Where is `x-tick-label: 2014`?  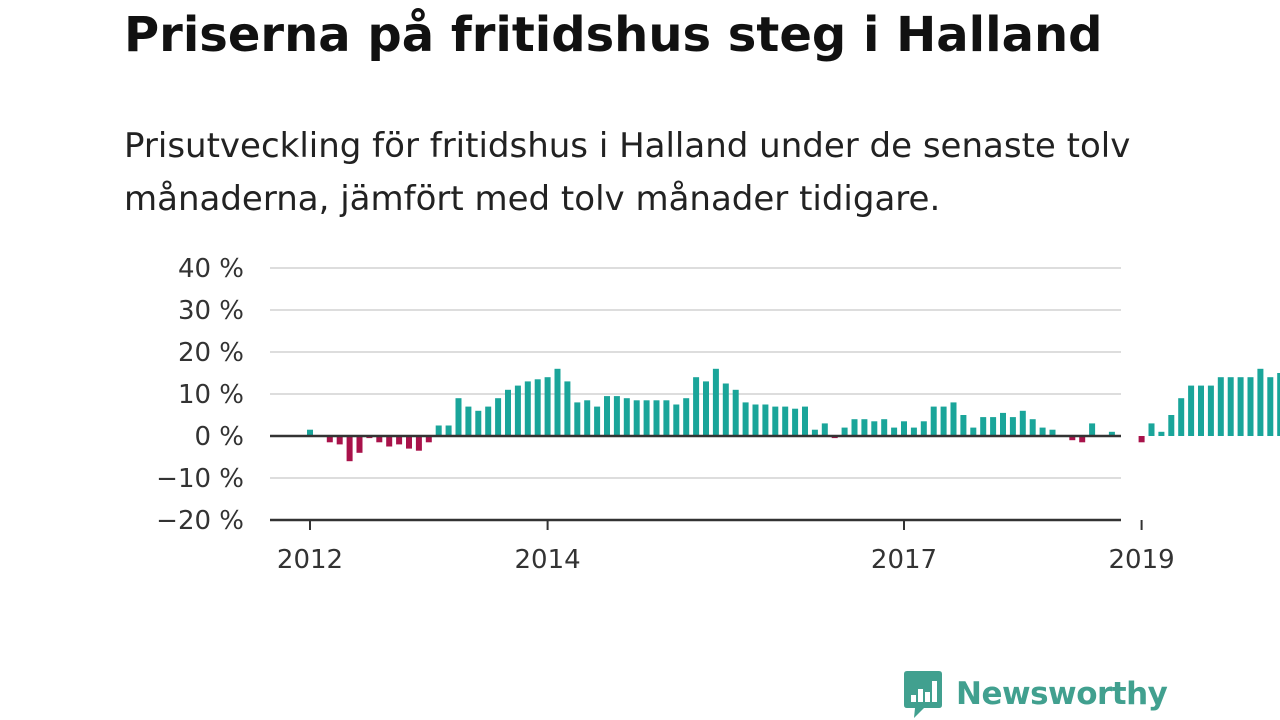
x-tick-label: 2014 is located at coordinates (548, 560).